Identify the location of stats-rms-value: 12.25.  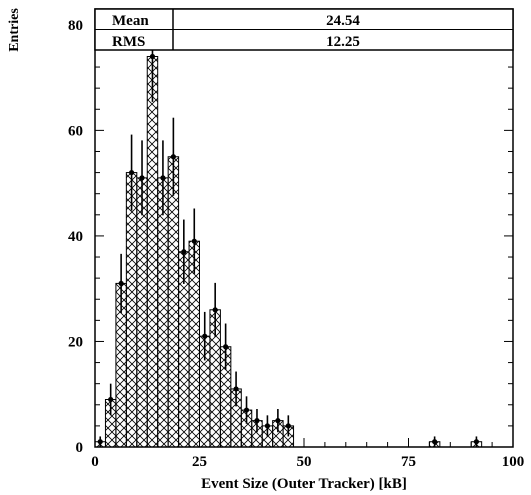
(343, 42).